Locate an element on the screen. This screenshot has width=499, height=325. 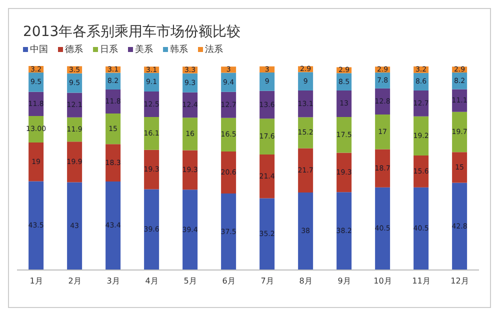
x-tick-label: 5月 is located at coordinates (190, 281).